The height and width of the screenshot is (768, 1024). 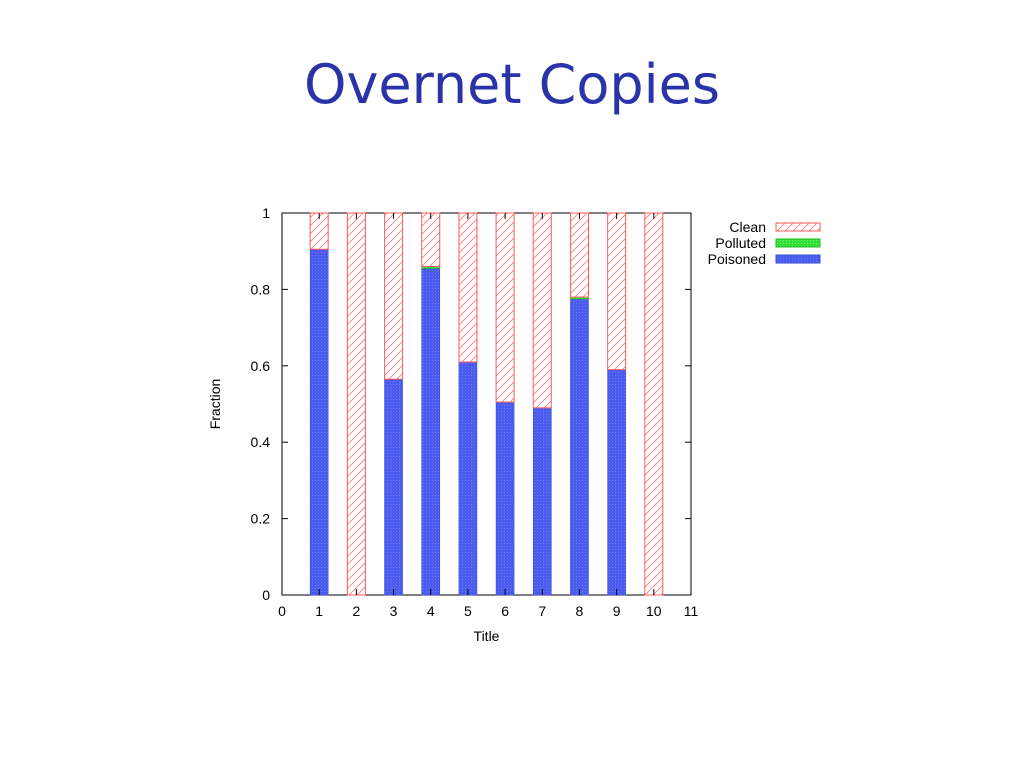 I want to click on y-axis-label: Fraction, so click(x=215, y=404).